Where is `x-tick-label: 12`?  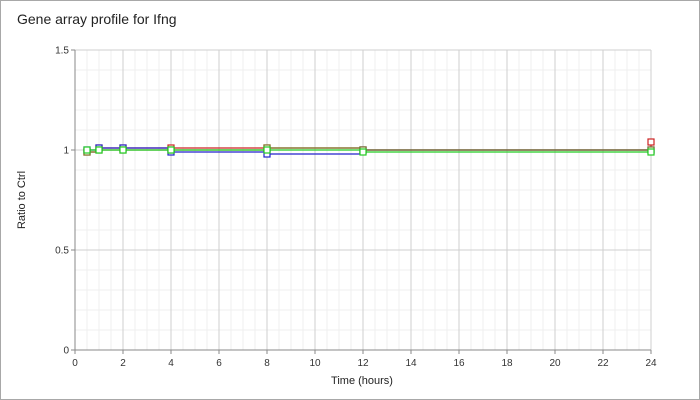 x-tick-label: 12 is located at coordinates (363, 363).